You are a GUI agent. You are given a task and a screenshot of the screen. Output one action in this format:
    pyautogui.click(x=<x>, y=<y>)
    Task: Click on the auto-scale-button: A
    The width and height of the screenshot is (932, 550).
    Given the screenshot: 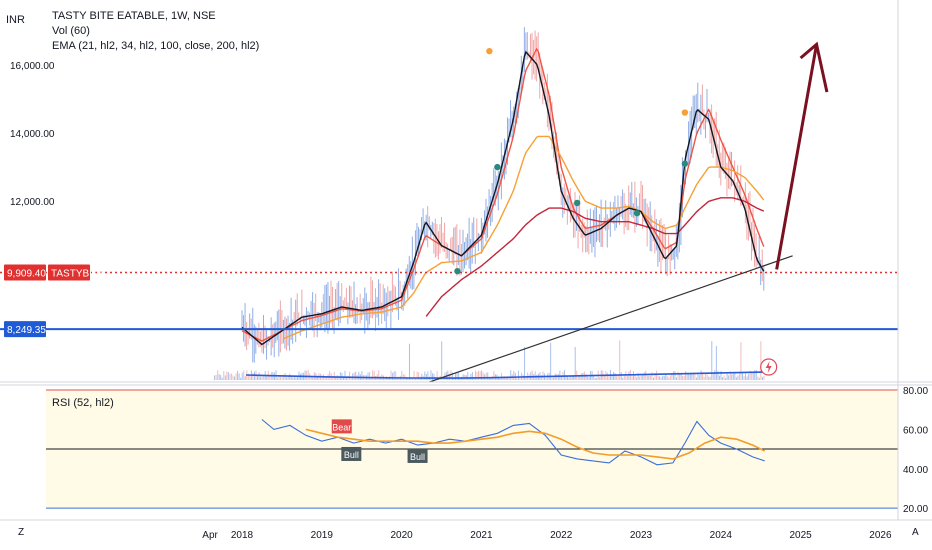 What is the action you would take?
    pyautogui.click(x=915, y=532)
    